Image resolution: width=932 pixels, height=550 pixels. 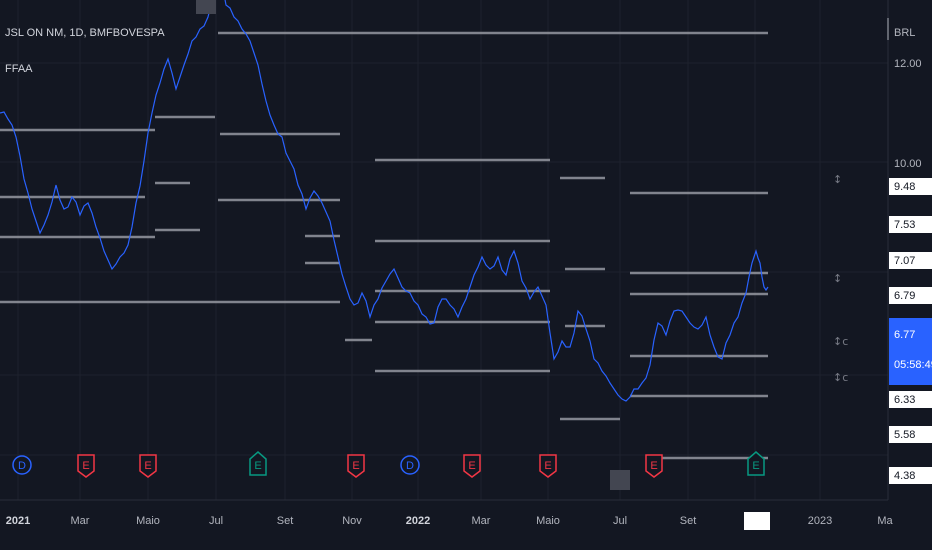 I want to click on price-label: 7.53, so click(x=904, y=225).